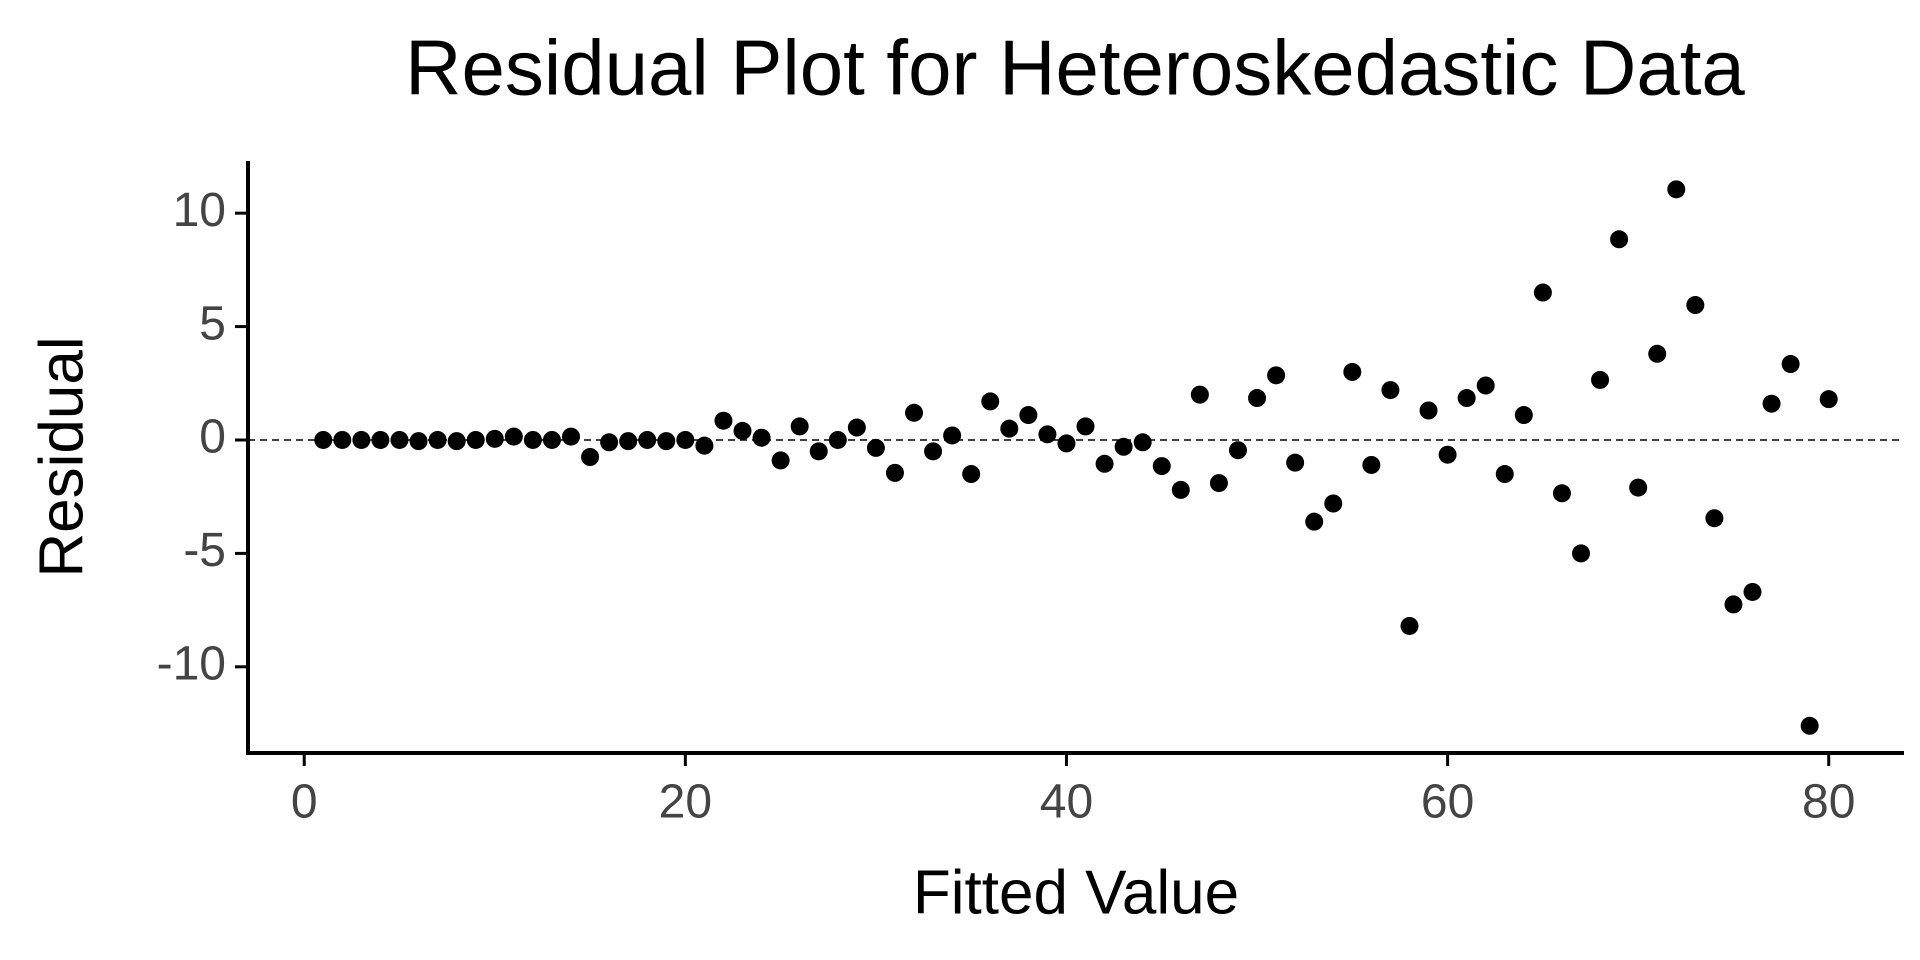 Image resolution: width=1920 pixels, height=960 pixels. I want to click on y-axis-label: Residual, so click(61, 456).